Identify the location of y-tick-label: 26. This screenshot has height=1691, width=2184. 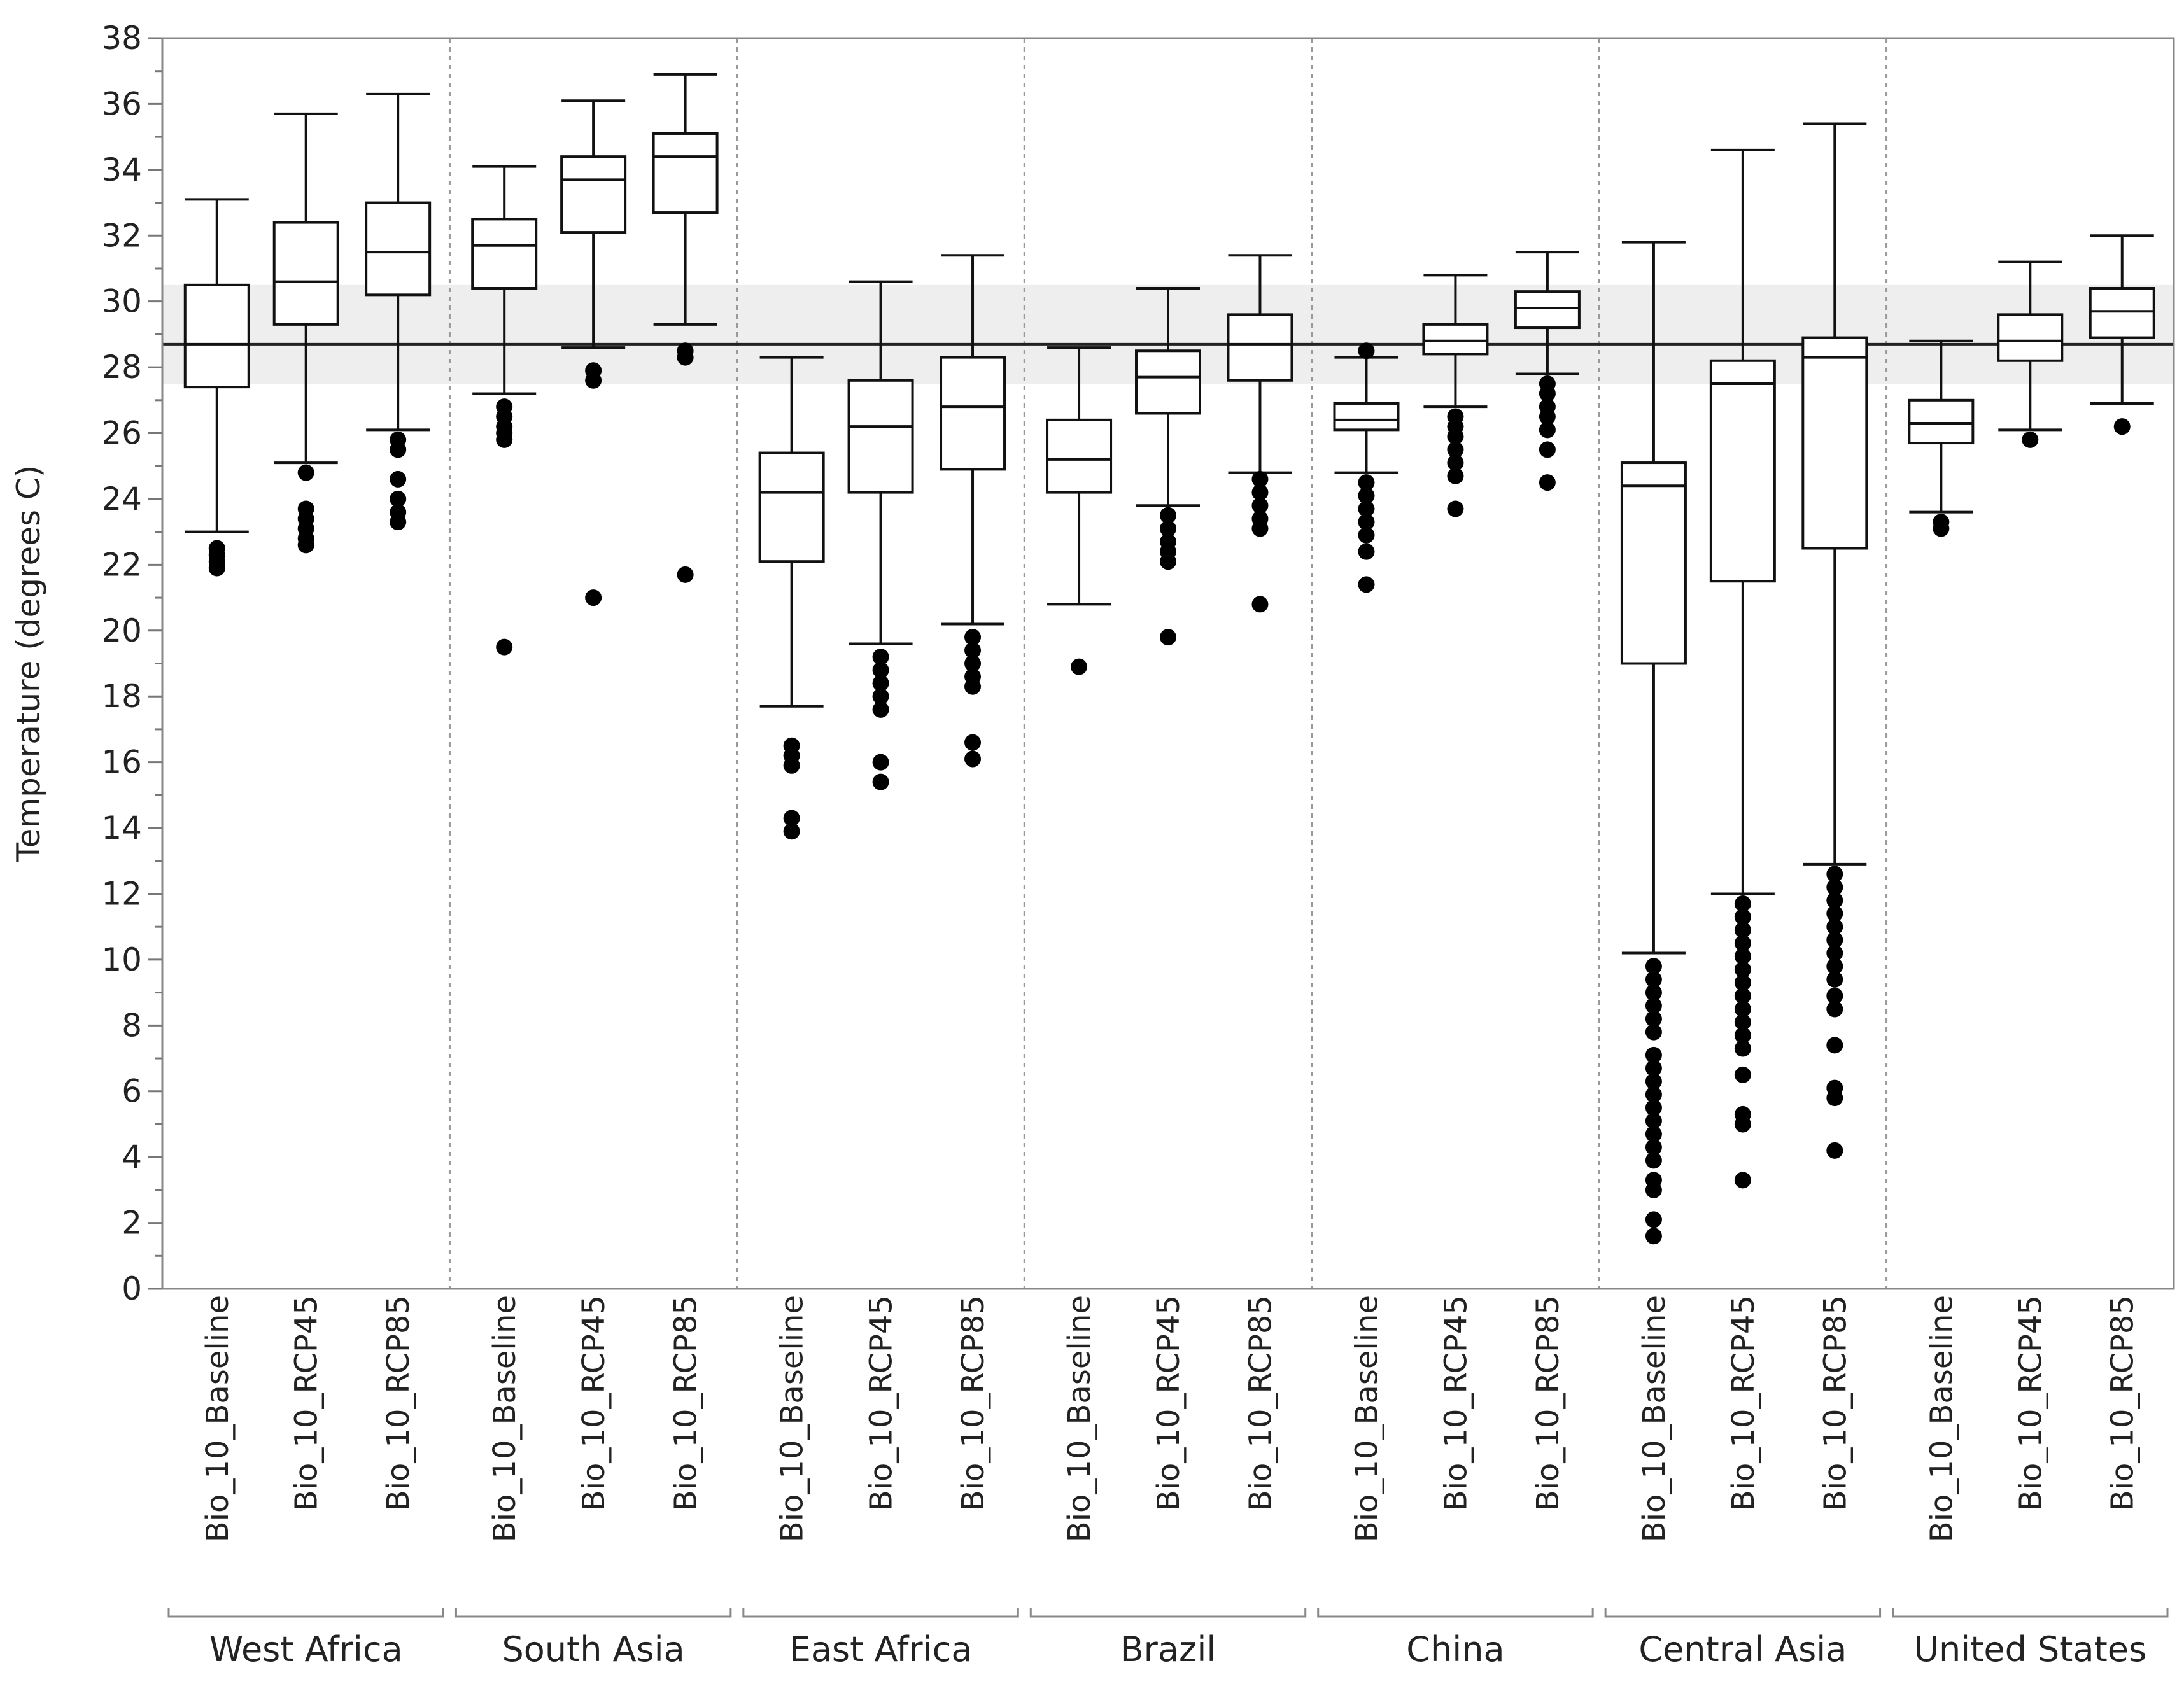
(121, 433).